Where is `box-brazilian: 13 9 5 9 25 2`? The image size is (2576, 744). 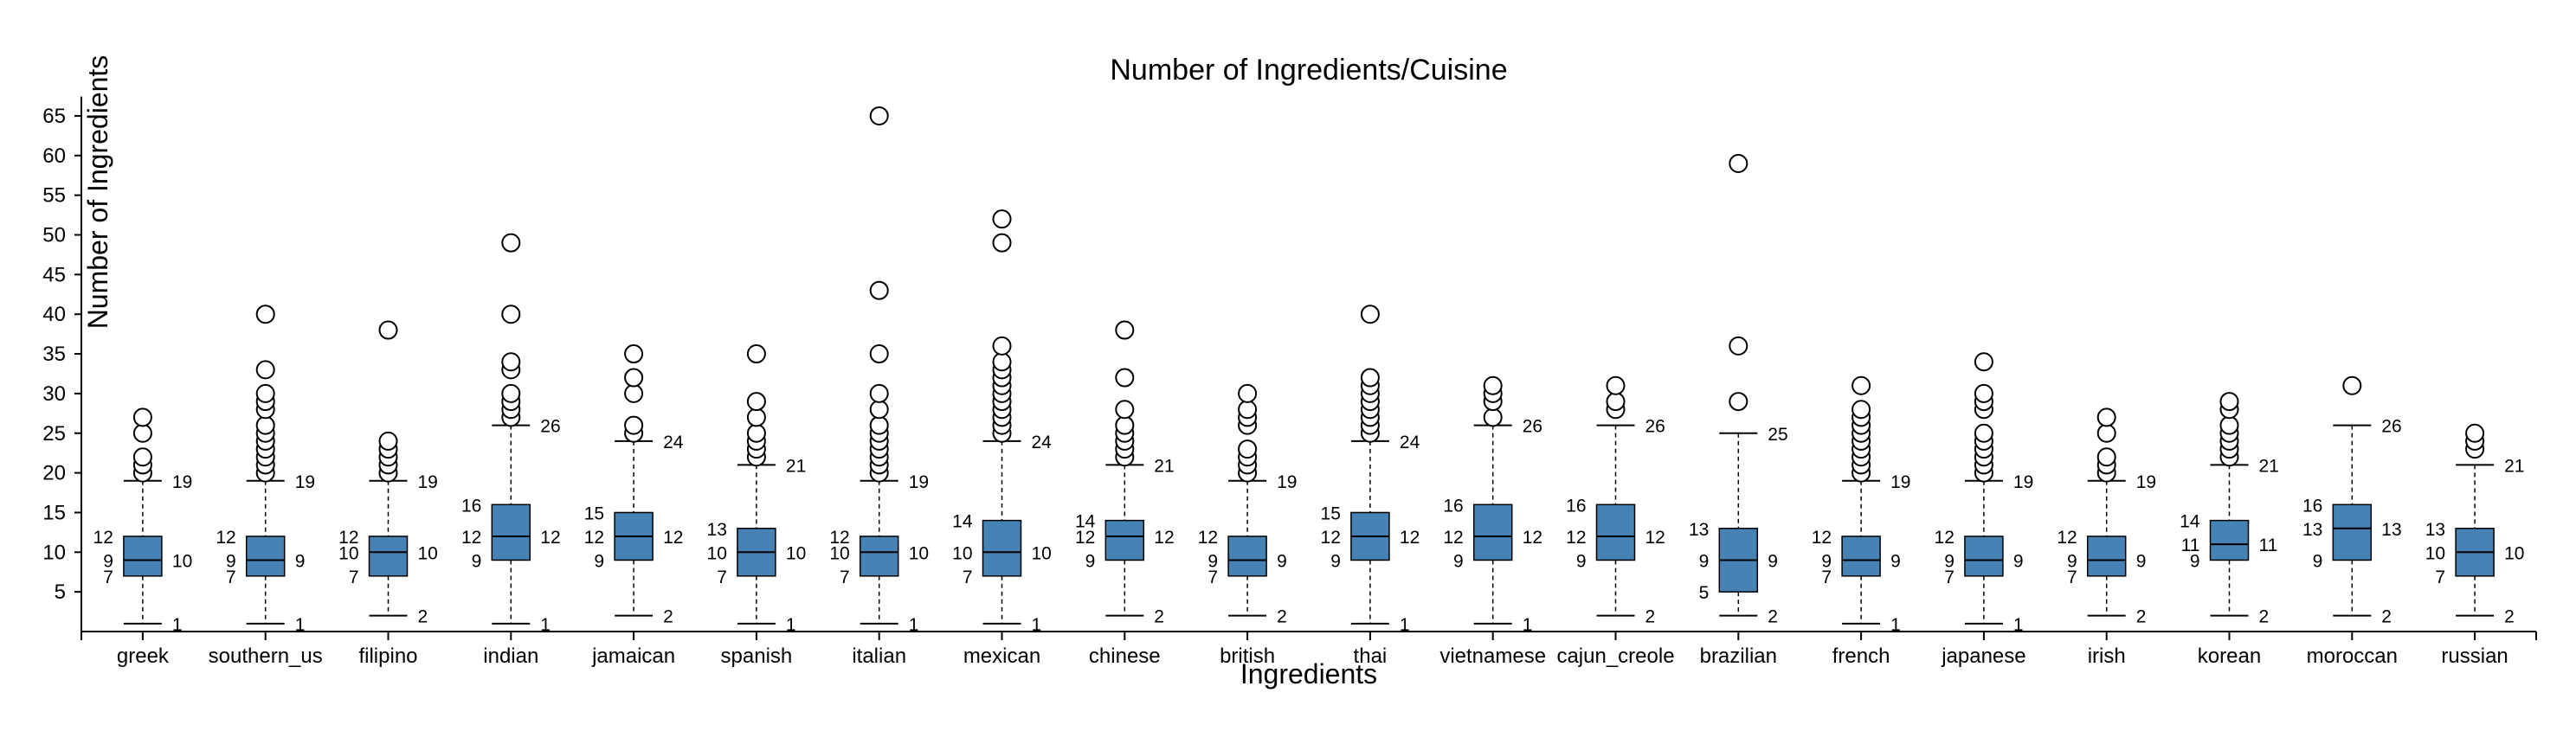 box-brazilian: 13 9 5 9 25 2 is located at coordinates (1738, 390).